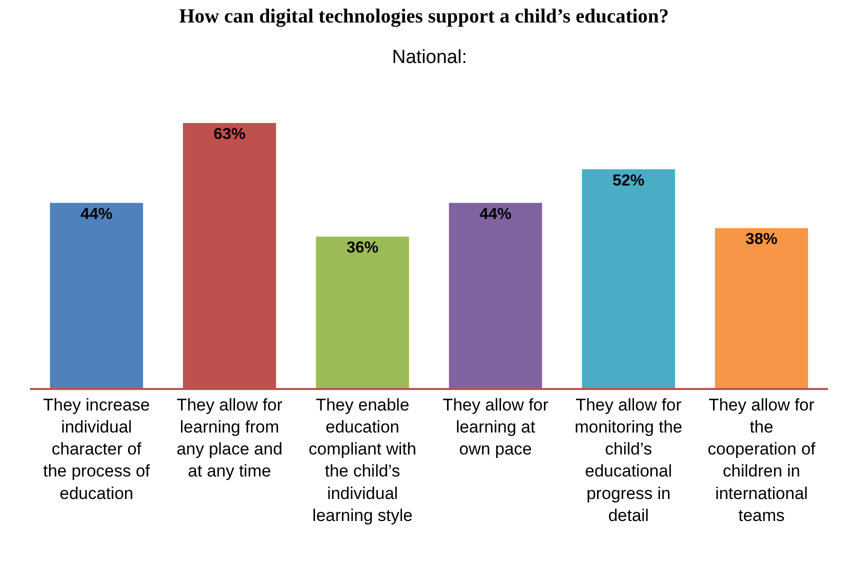  What do you see at coordinates (229, 134) in the screenshot?
I see `data-label: 63%` at bounding box center [229, 134].